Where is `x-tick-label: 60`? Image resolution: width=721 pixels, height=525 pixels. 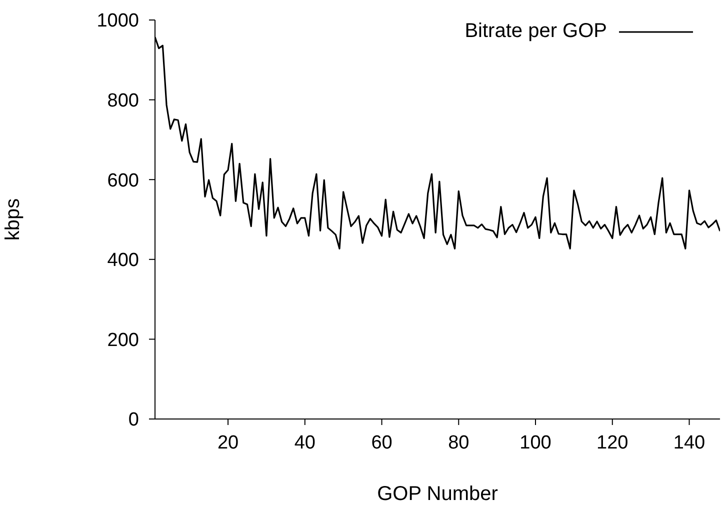 x-tick-label: 60 is located at coordinates (381, 443).